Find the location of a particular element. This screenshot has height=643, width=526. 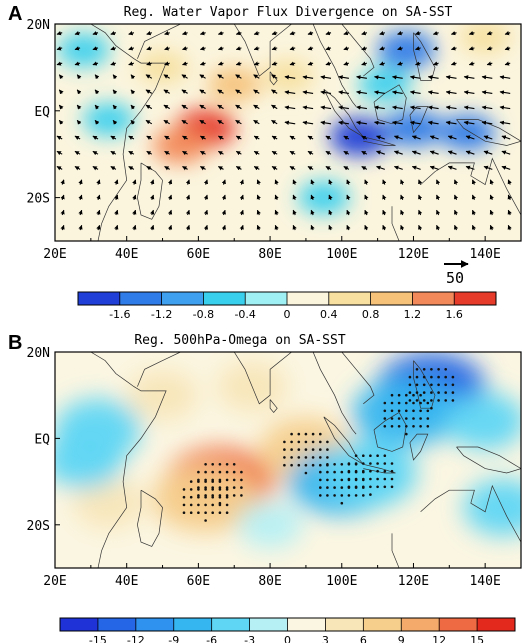

panel-b-colorbar-label: 0 is located at coordinates (287, 638).